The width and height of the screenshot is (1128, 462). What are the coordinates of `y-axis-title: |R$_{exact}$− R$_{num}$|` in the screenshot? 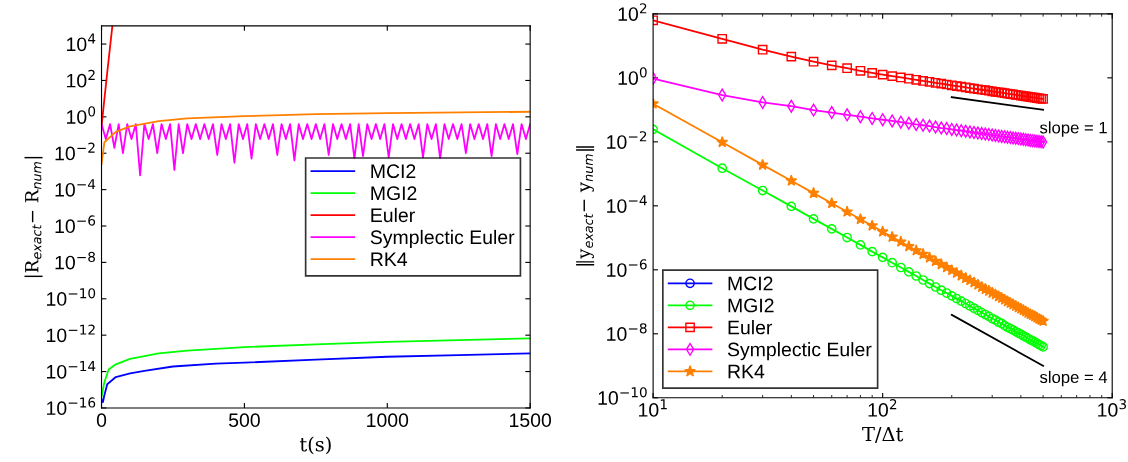 It's located at (33, 217).